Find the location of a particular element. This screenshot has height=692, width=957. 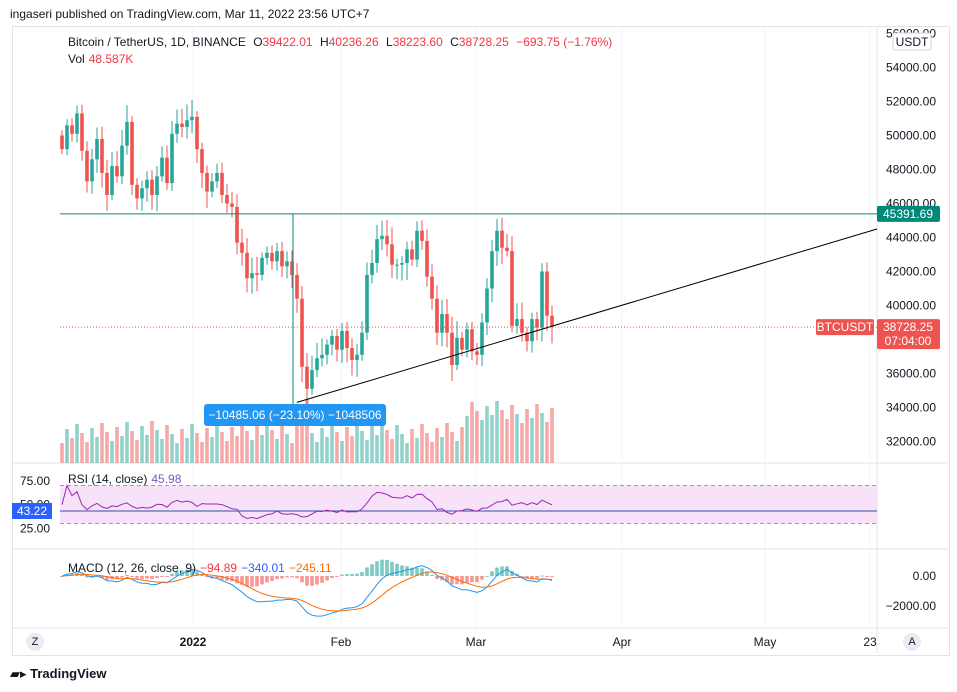

macd-value-3: −245.11 is located at coordinates (310, 568).